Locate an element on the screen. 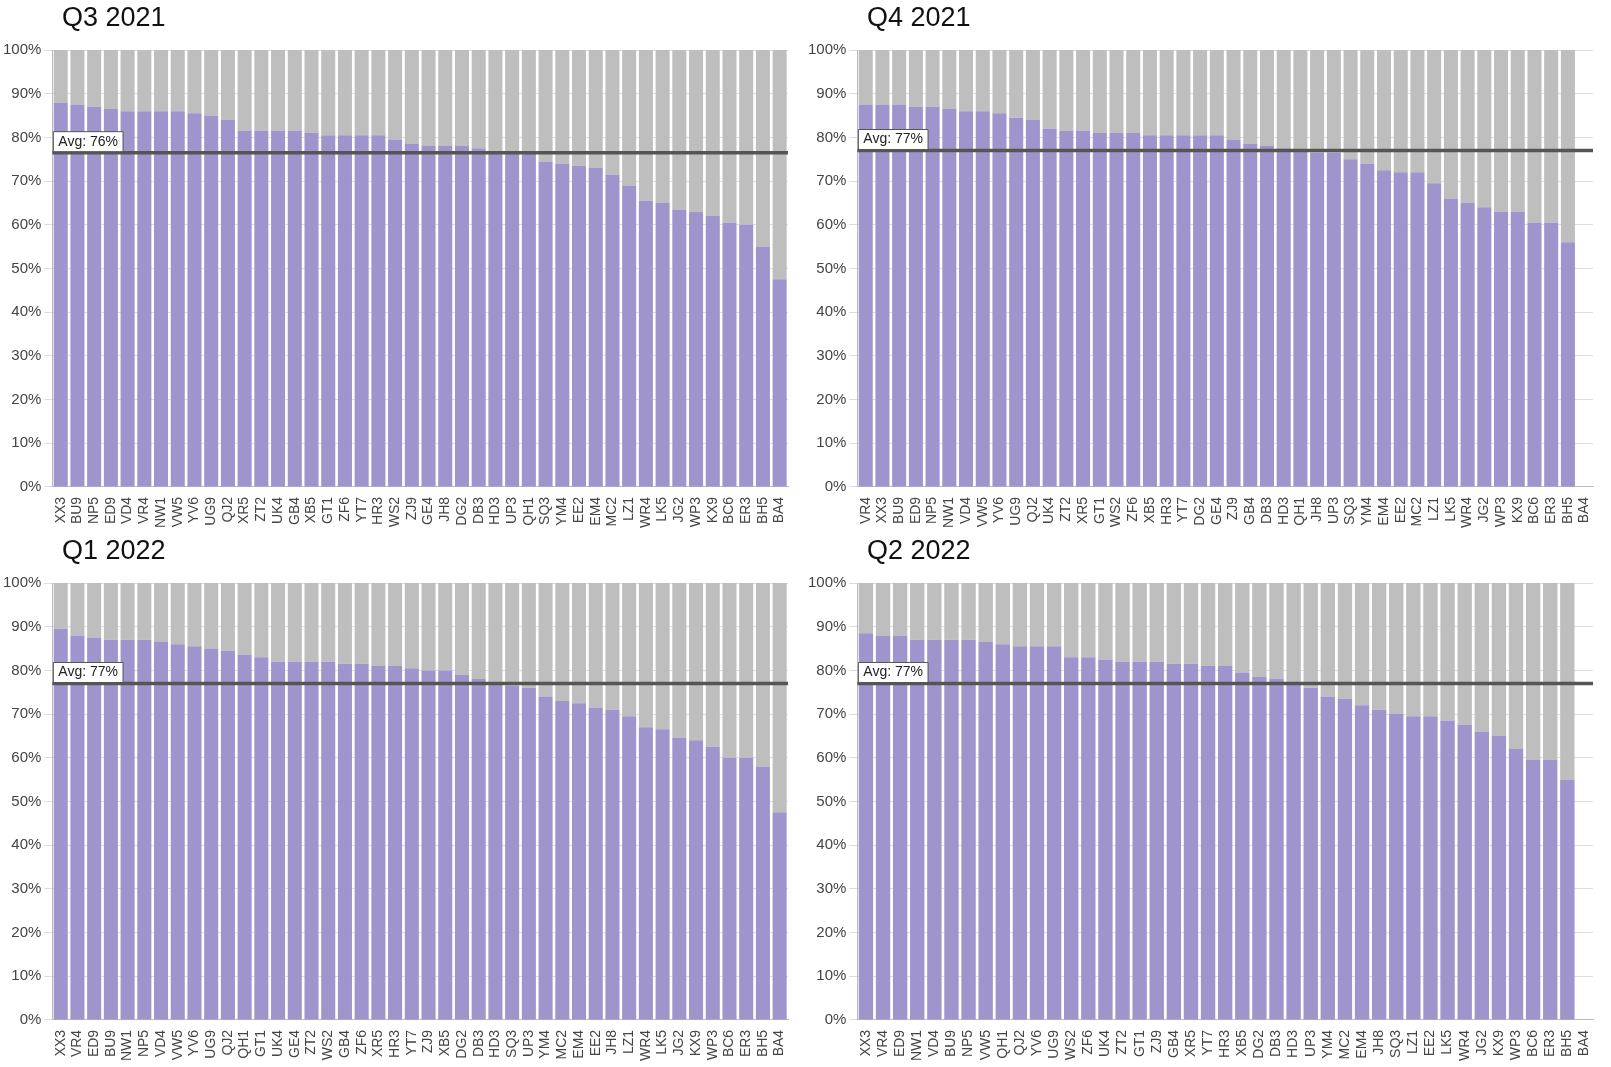  x-tick-label: LZ1 is located at coordinates (1433, 509).